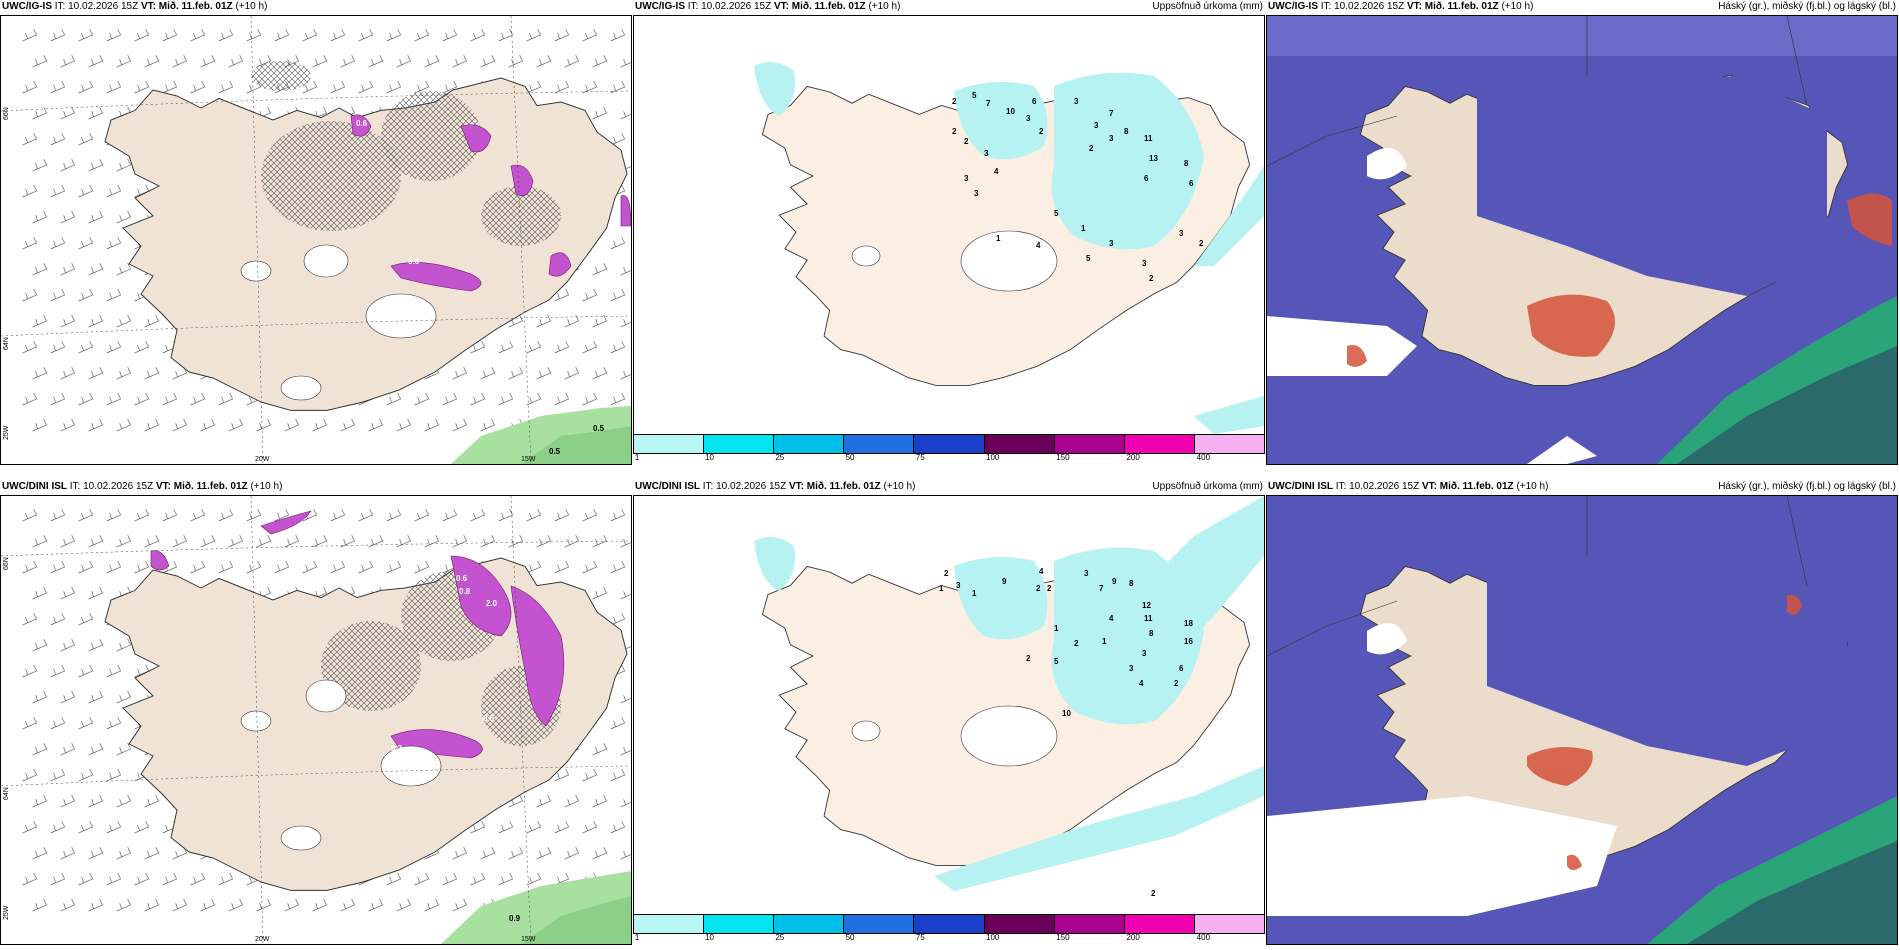  I want to click on low-cloud-over-land, so click(1652, 186).